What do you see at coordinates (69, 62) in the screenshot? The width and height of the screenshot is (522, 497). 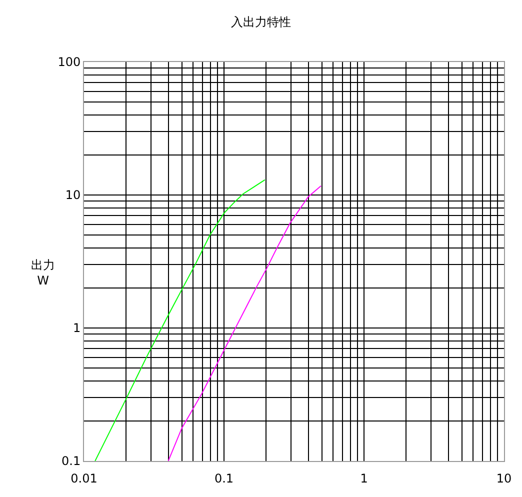 I see `y-tick-label: 100` at bounding box center [69, 62].